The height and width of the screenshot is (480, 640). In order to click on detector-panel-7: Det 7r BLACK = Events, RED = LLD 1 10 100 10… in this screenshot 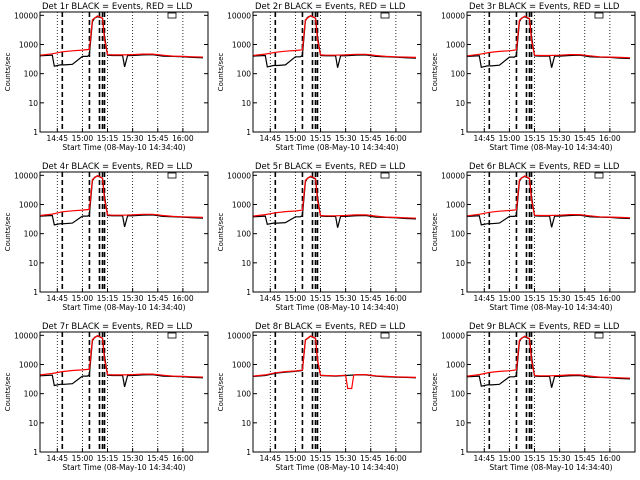, I will do `click(106, 397)`.